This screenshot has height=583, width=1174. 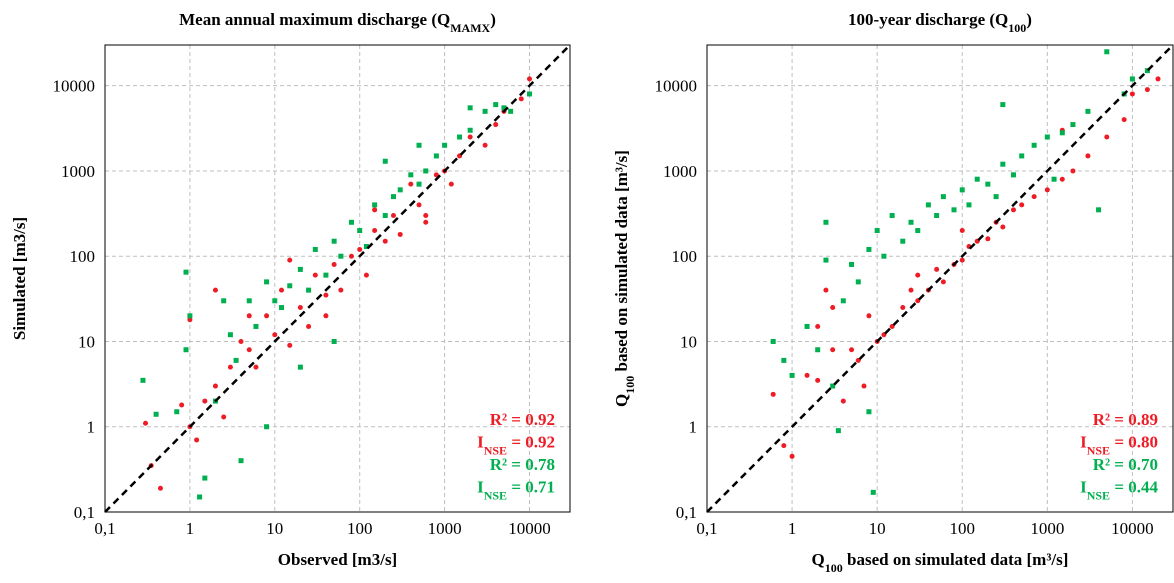 I want to click on stat-label: INSE = 0.92, so click(x=516, y=445).